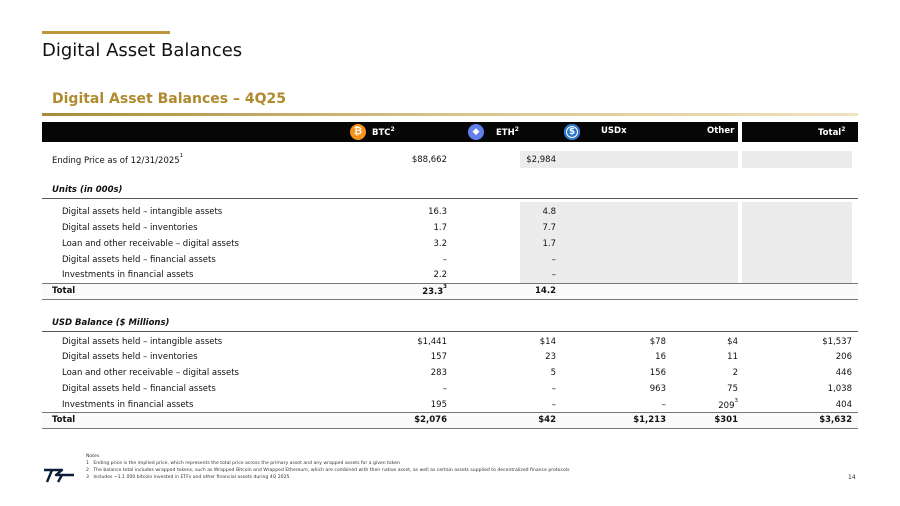 The height and width of the screenshot is (506, 900). Describe the element at coordinates (429, 160) in the screenshot. I see `ending-price-btc: $88,662` at that location.